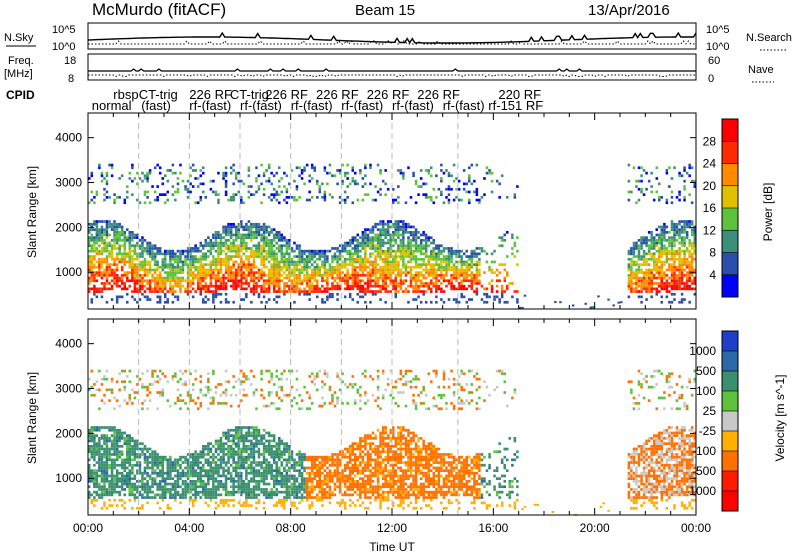  Describe the element at coordinates (112, 105) in the screenshot. I see `cpid-label-item: normal` at that location.